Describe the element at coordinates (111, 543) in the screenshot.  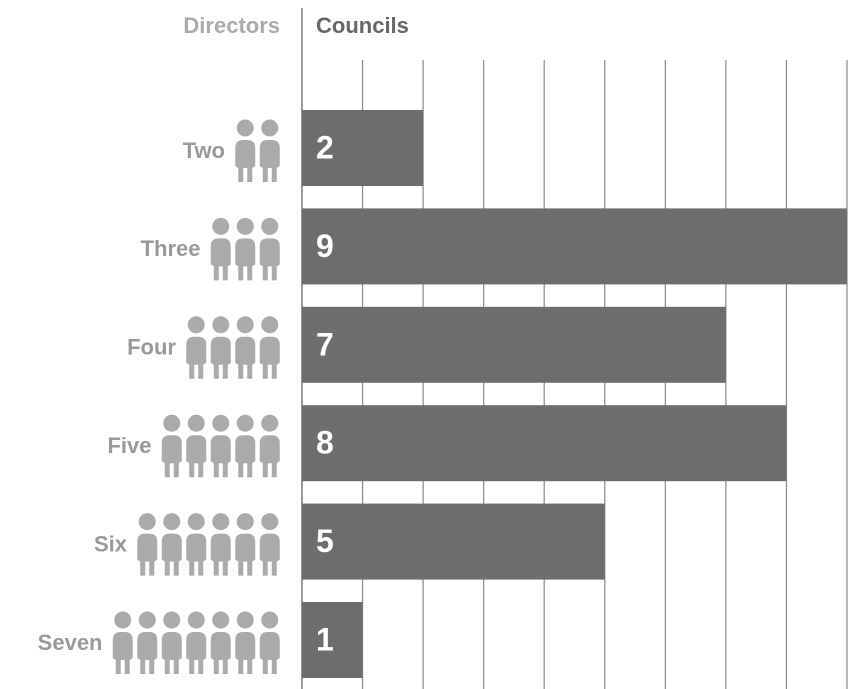
I see `category-label: Six` at that location.